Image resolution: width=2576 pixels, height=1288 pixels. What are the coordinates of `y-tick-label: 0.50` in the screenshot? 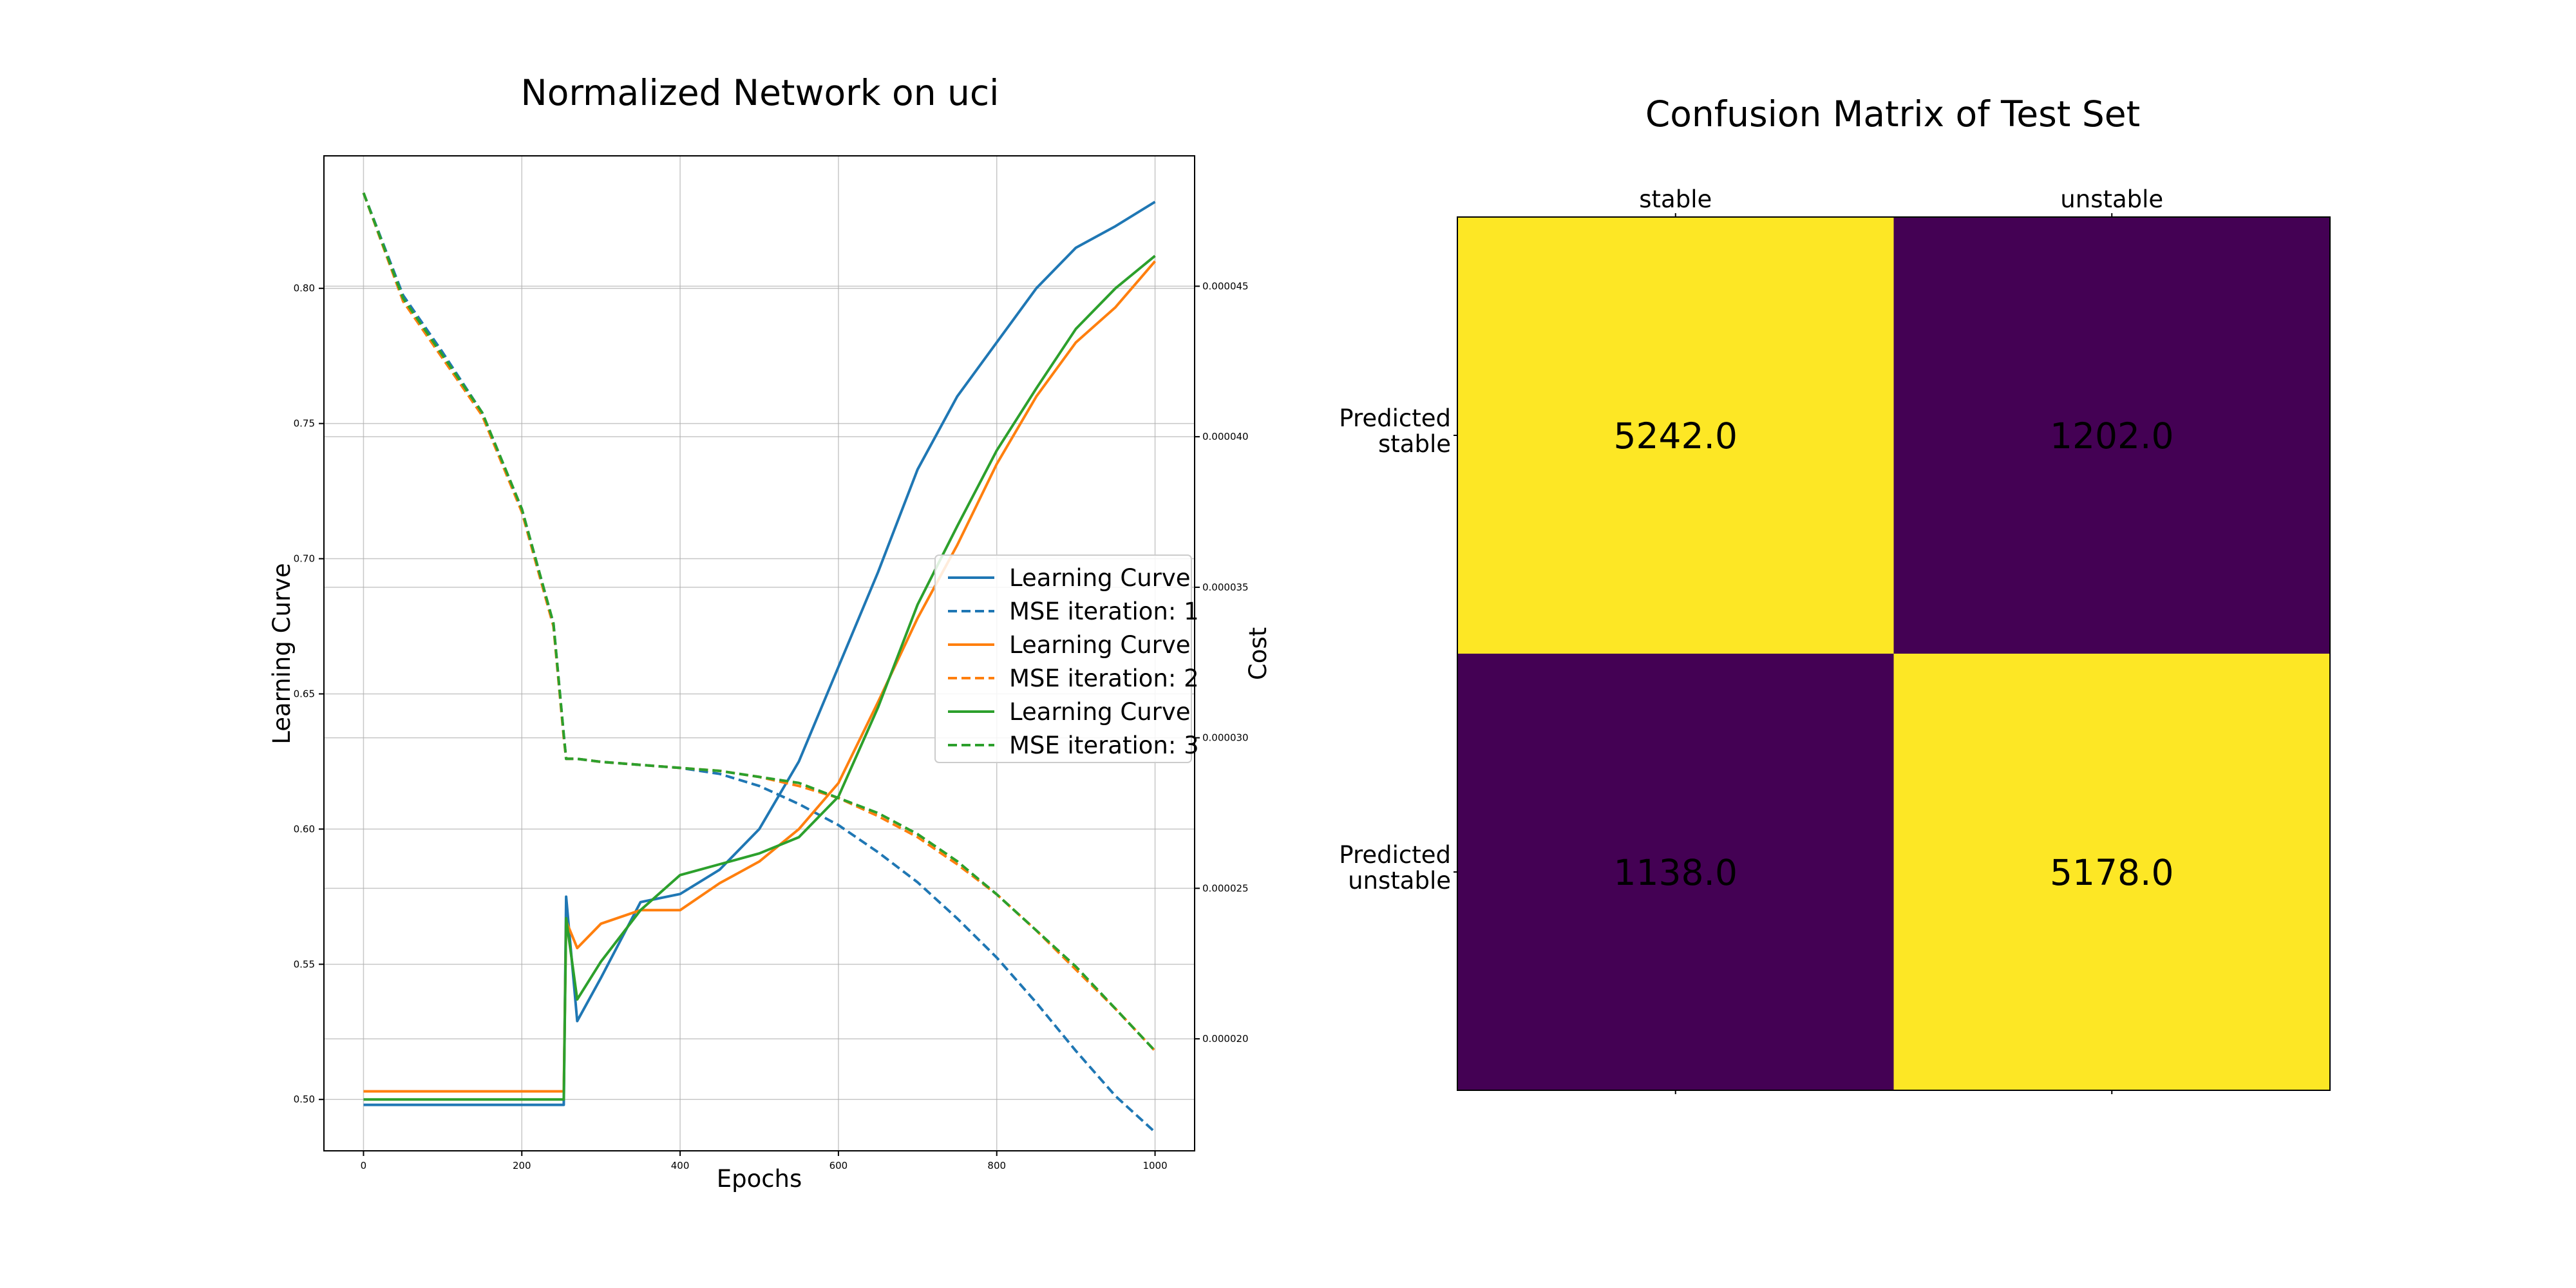 It's located at (304, 1099).